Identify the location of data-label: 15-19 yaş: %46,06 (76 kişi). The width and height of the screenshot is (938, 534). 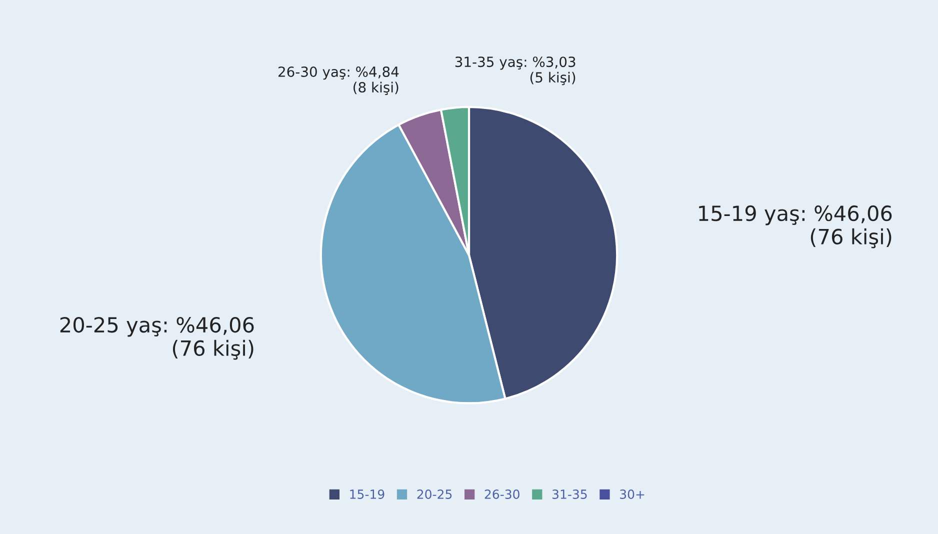
(795, 226).